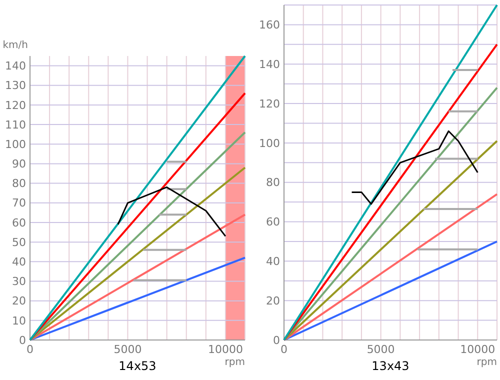 This screenshot has width=500, height=380. What do you see at coordinates (19, 203) in the screenshot?
I see `y-tick-label: 70` at bounding box center [19, 203].